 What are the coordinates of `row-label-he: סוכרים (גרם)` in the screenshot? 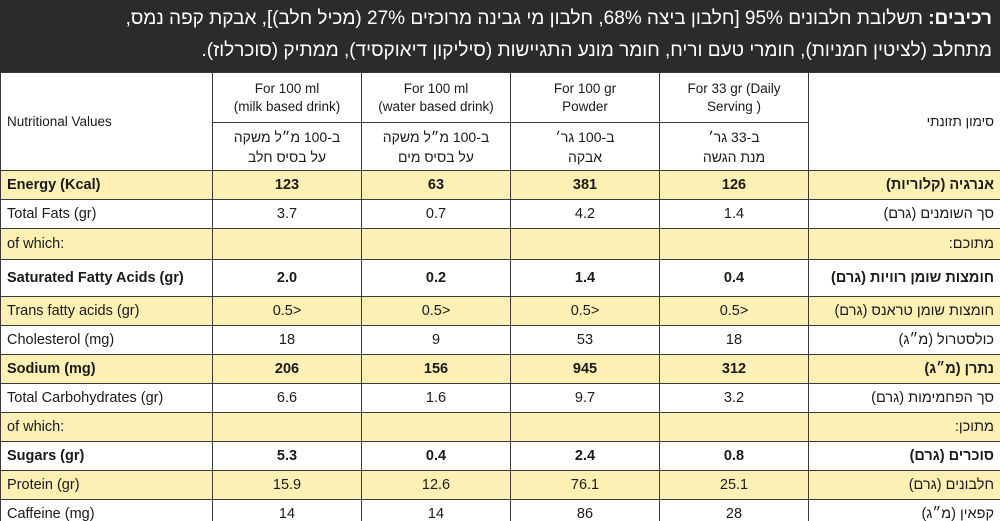 It's located at (904, 456).